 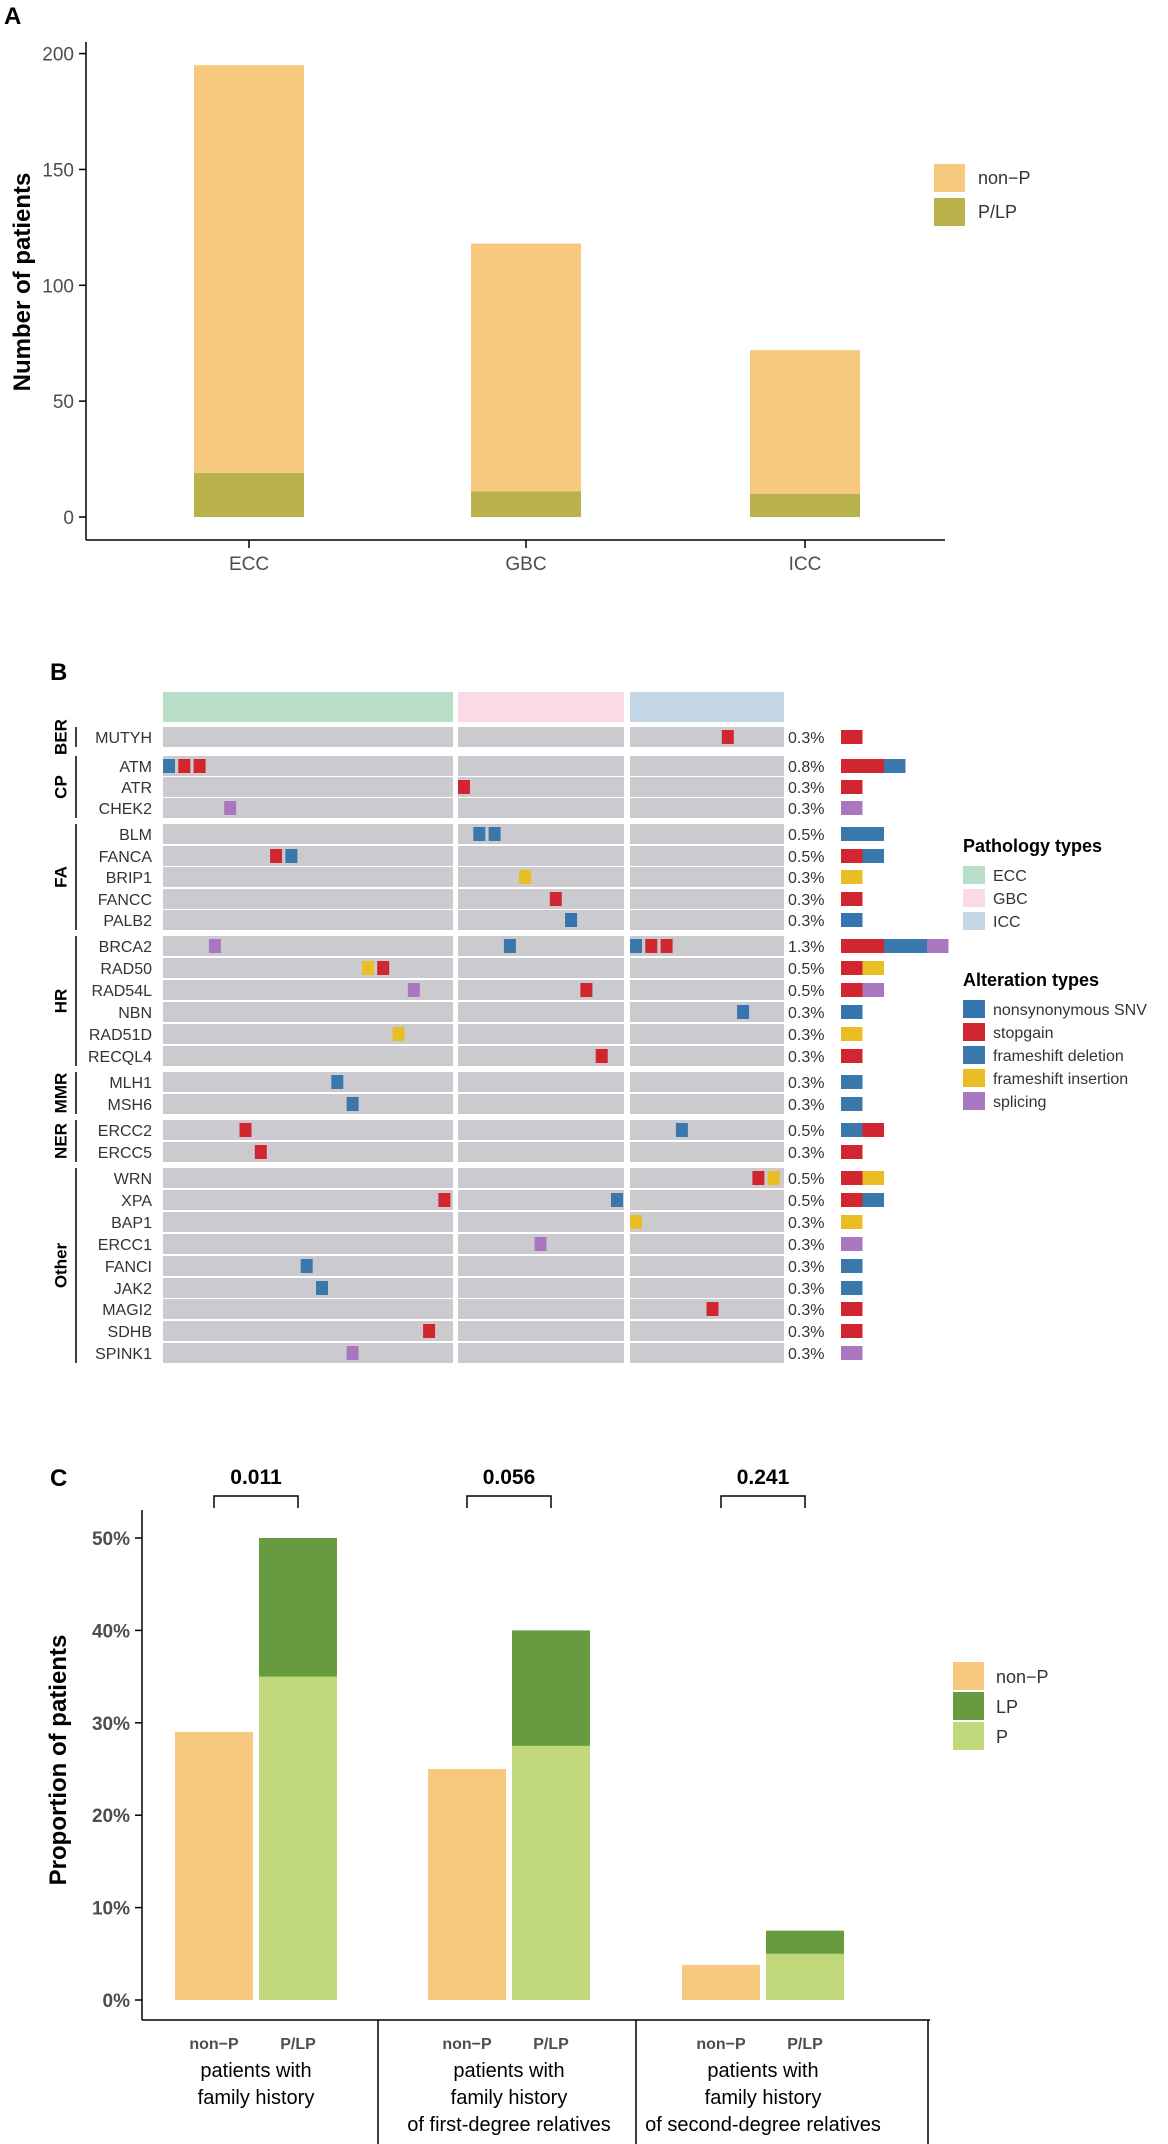 I want to click on panelB-gene-label: MLH1, so click(x=130, y=1083).